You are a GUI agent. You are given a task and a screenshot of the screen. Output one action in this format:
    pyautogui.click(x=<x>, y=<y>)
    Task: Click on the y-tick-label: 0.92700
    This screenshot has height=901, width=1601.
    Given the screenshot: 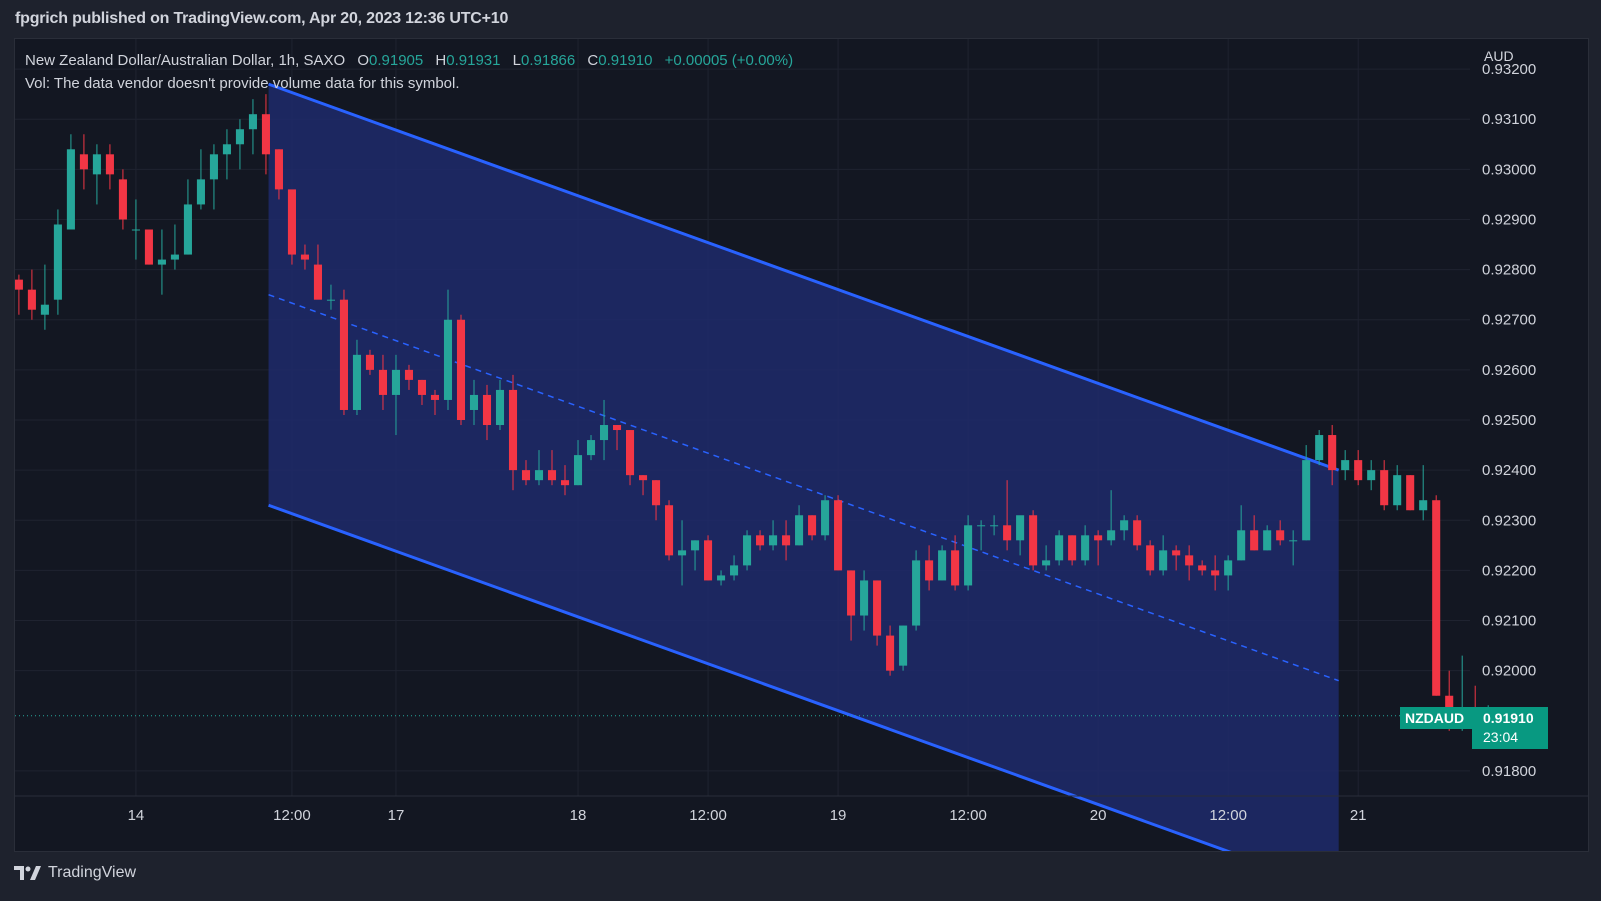 What is the action you would take?
    pyautogui.click(x=1509, y=320)
    